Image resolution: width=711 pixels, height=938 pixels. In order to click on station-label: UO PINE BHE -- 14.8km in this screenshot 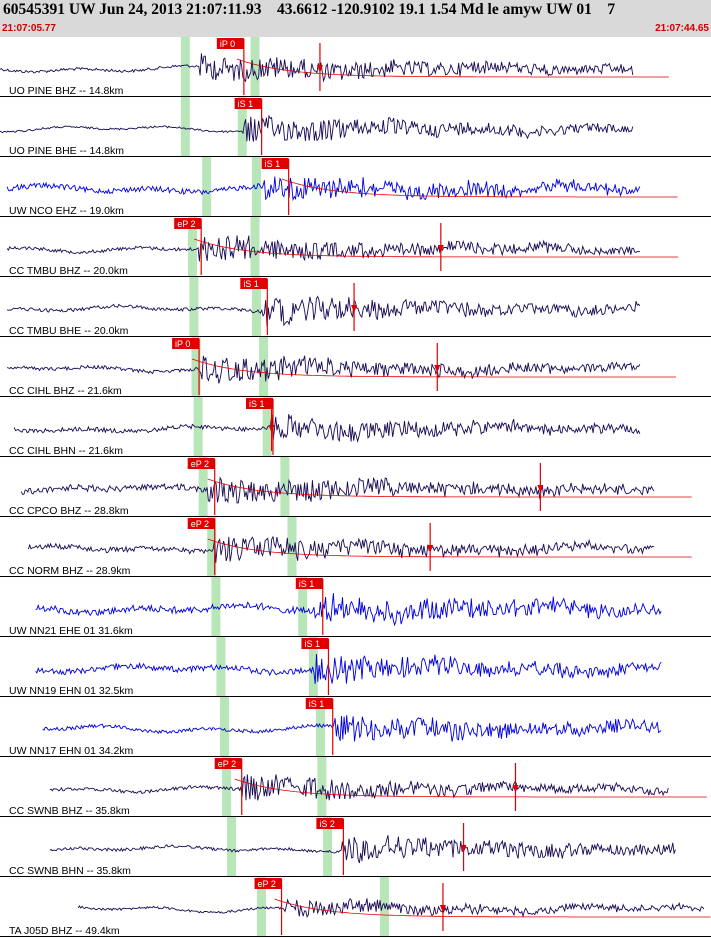, I will do `click(66, 151)`.